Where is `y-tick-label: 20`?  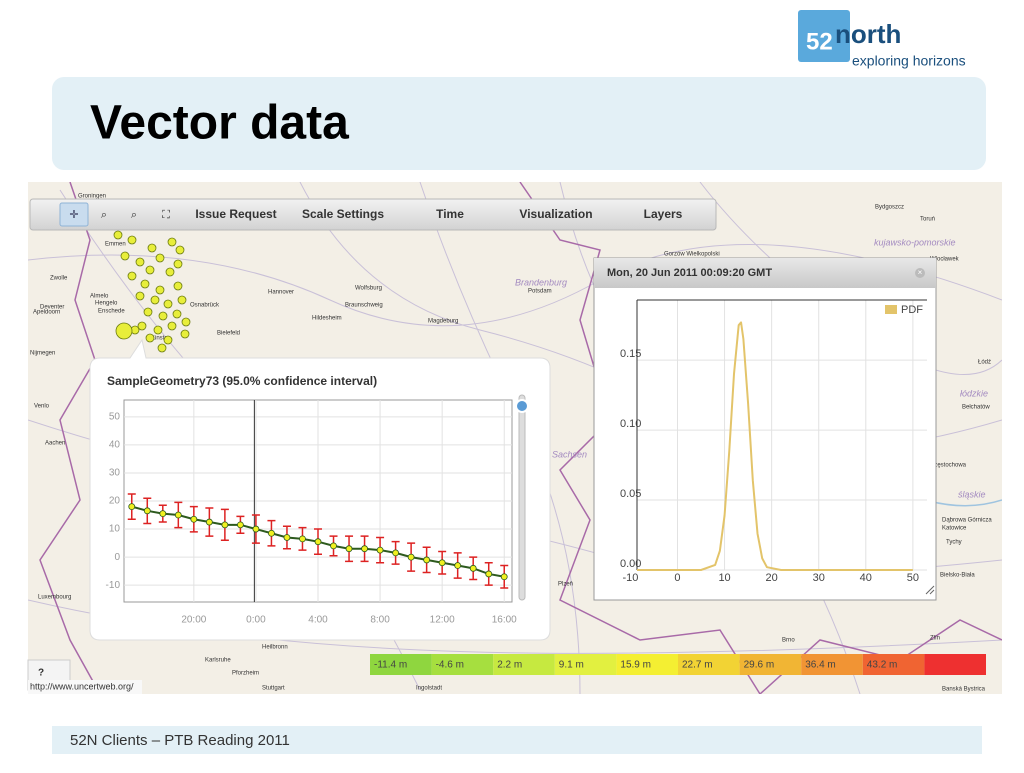 y-tick-label: 20 is located at coordinates (115, 501).